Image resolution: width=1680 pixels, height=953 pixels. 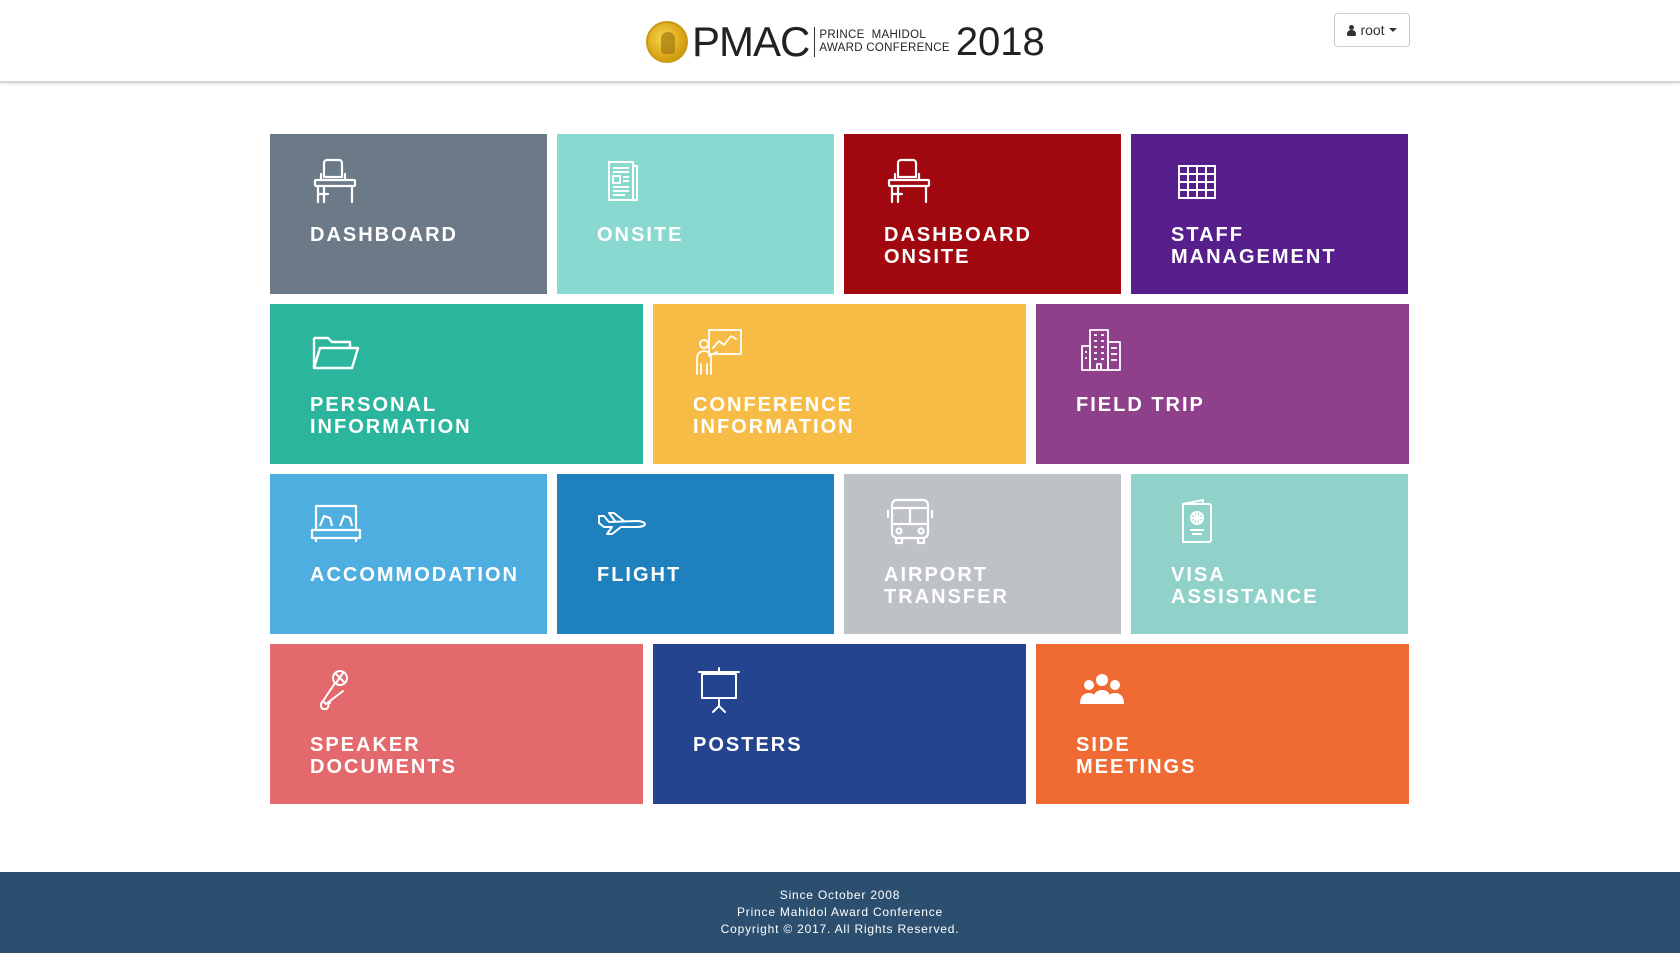 I want to click on tile-label-line1: SPEAKER, so click(x=365, y=745).